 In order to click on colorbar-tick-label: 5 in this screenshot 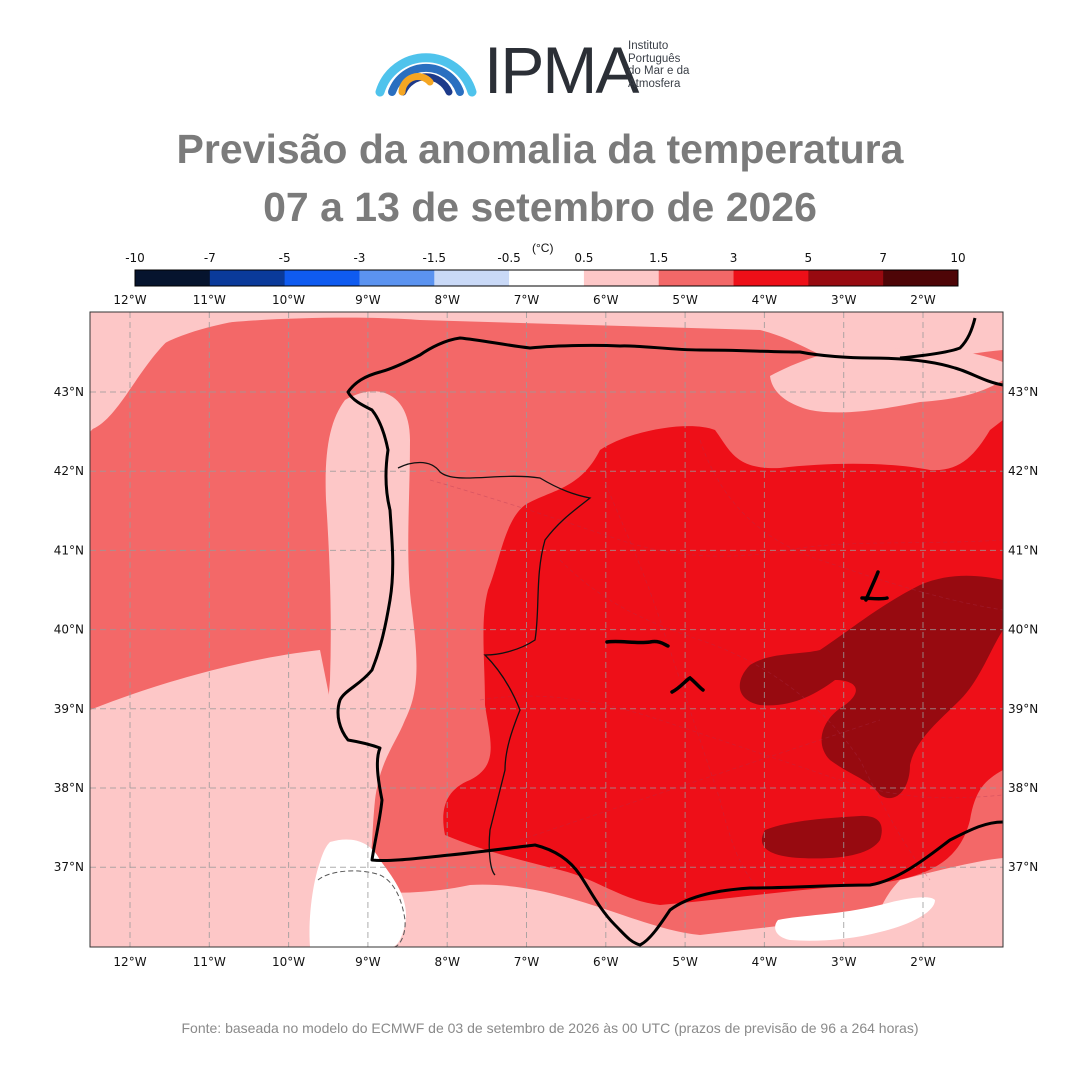, I will do `click(809, 258)`.